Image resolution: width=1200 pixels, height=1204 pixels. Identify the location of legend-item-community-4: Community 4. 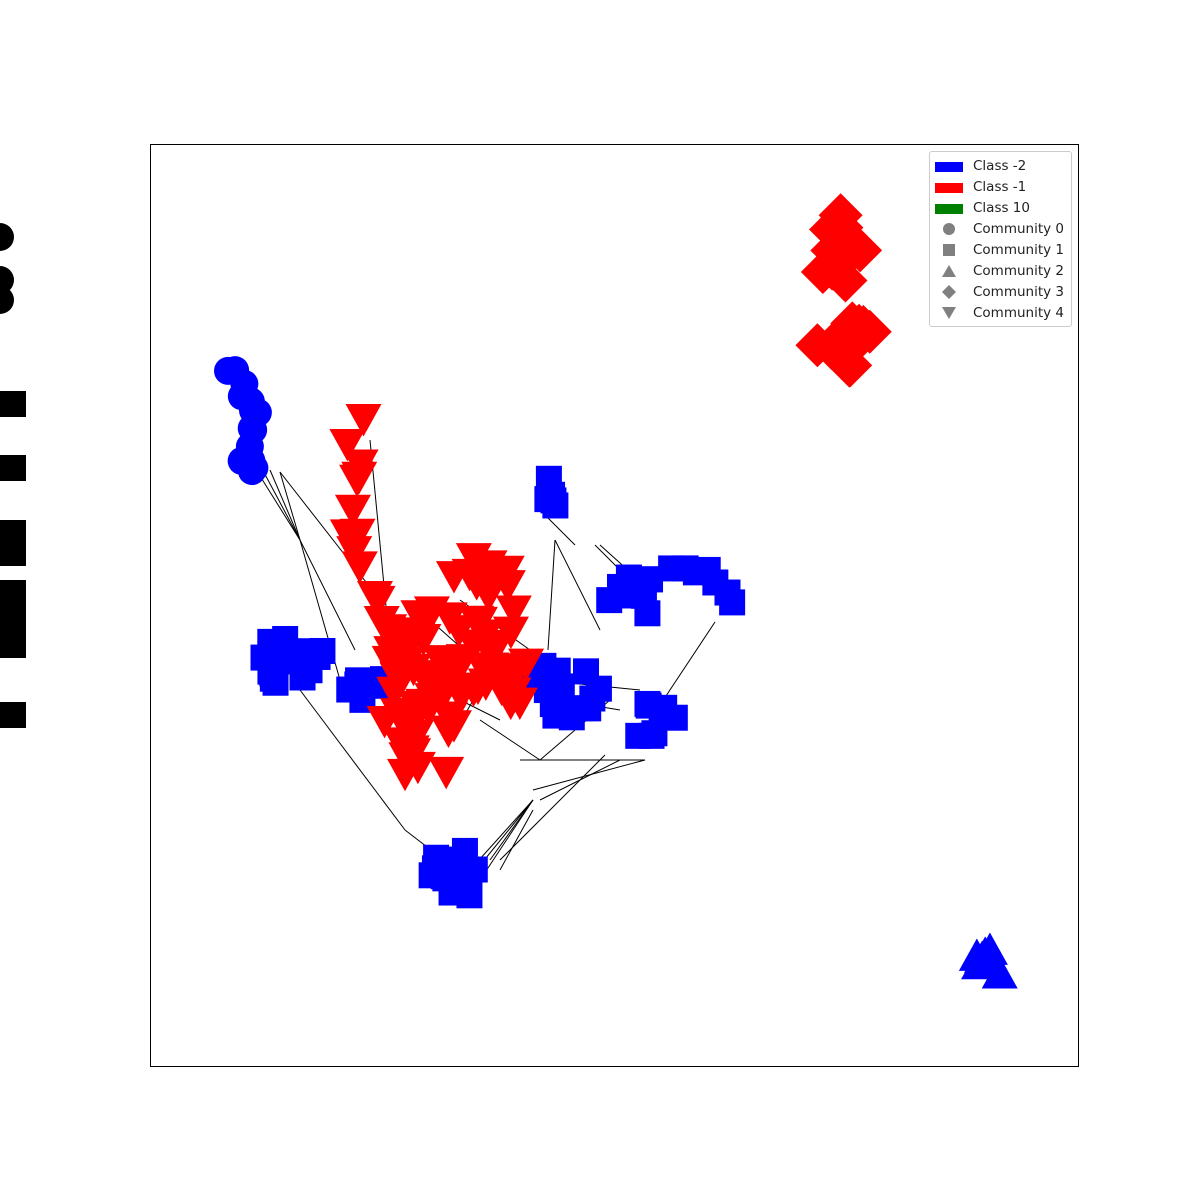
(1000, 312).